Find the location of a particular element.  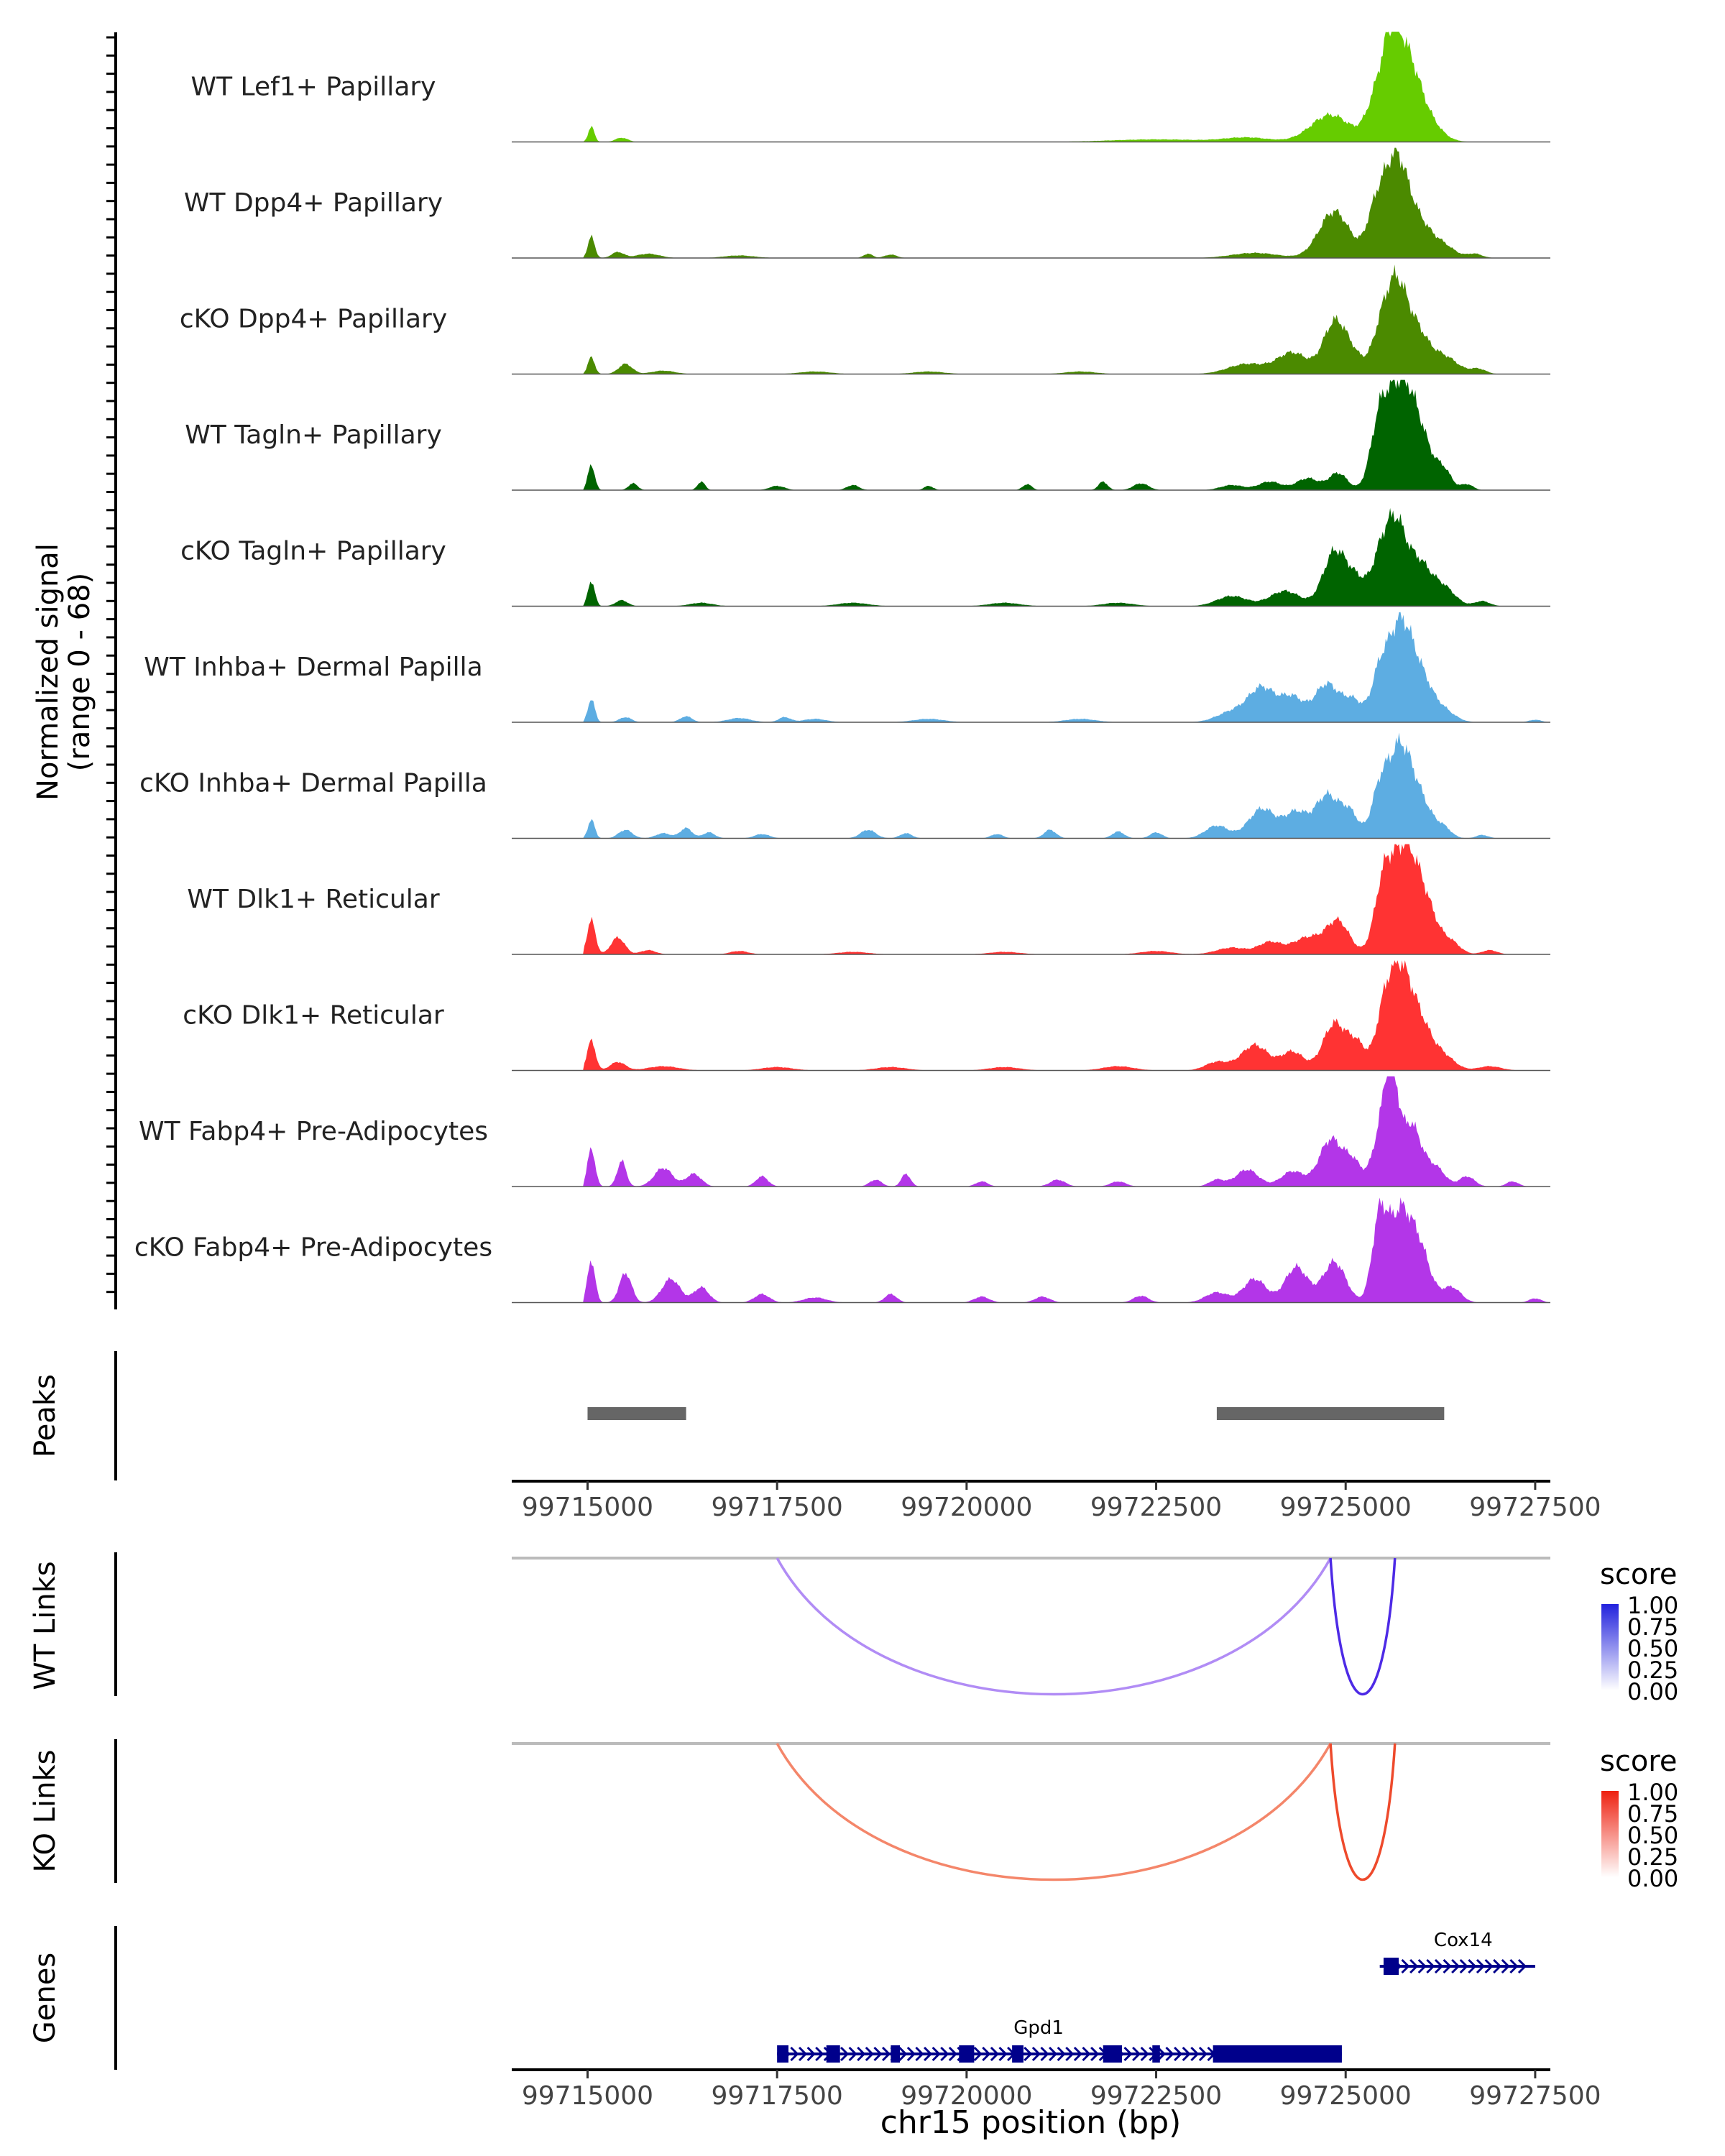

peak-bars is located at coordinates (1016, 1413).